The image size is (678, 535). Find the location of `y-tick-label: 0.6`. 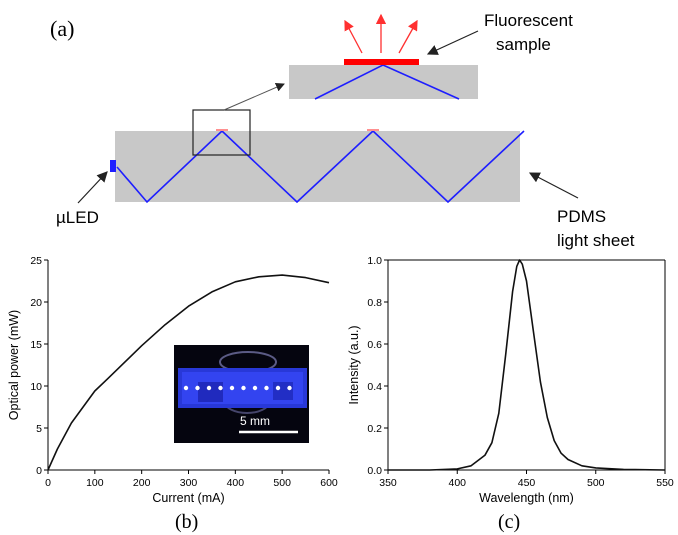

y-tick-label: 0.6 is located at coordinates (374, 345).